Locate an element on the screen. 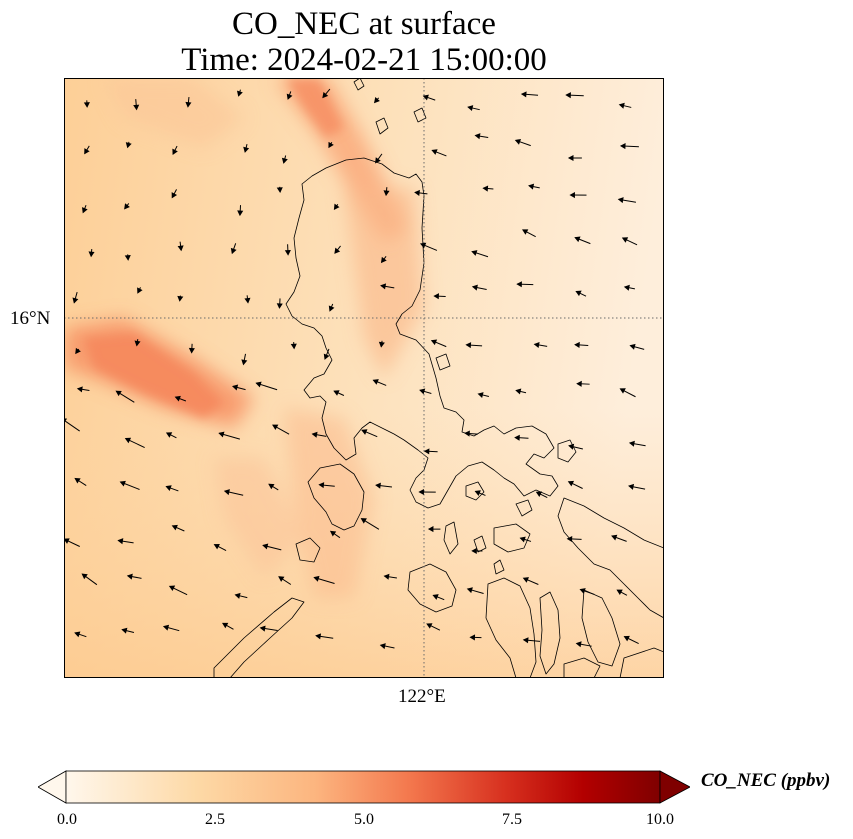 The image size is (853, 839). luzon-coastline is located at coordinates (422, 333).